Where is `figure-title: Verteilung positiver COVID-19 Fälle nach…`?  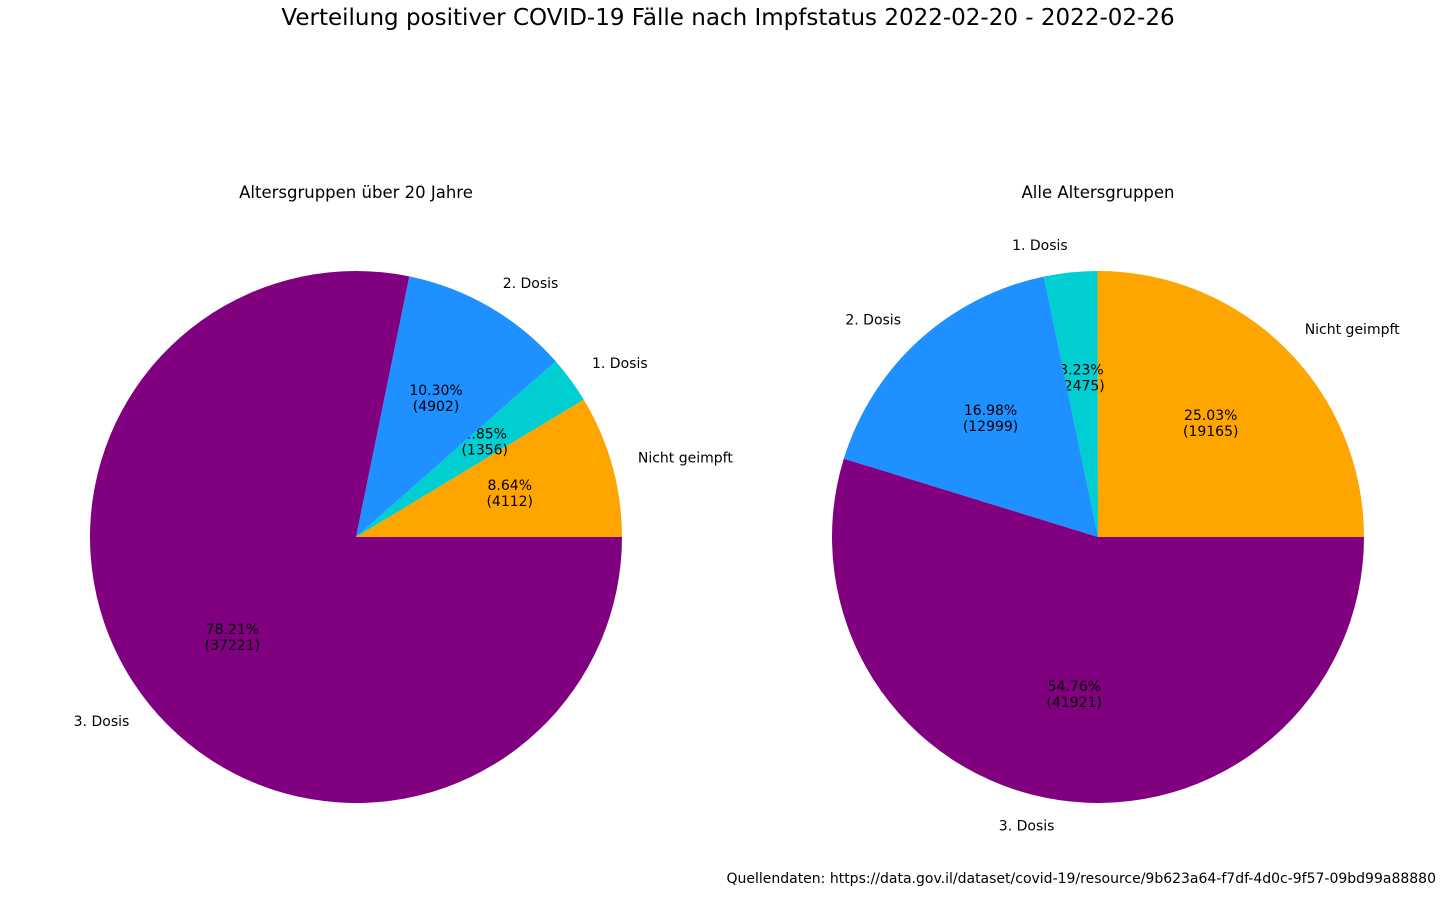
figure-title: Verteilung positiver COVID-19 Fälle nach… is located at coordinates (728, 18).